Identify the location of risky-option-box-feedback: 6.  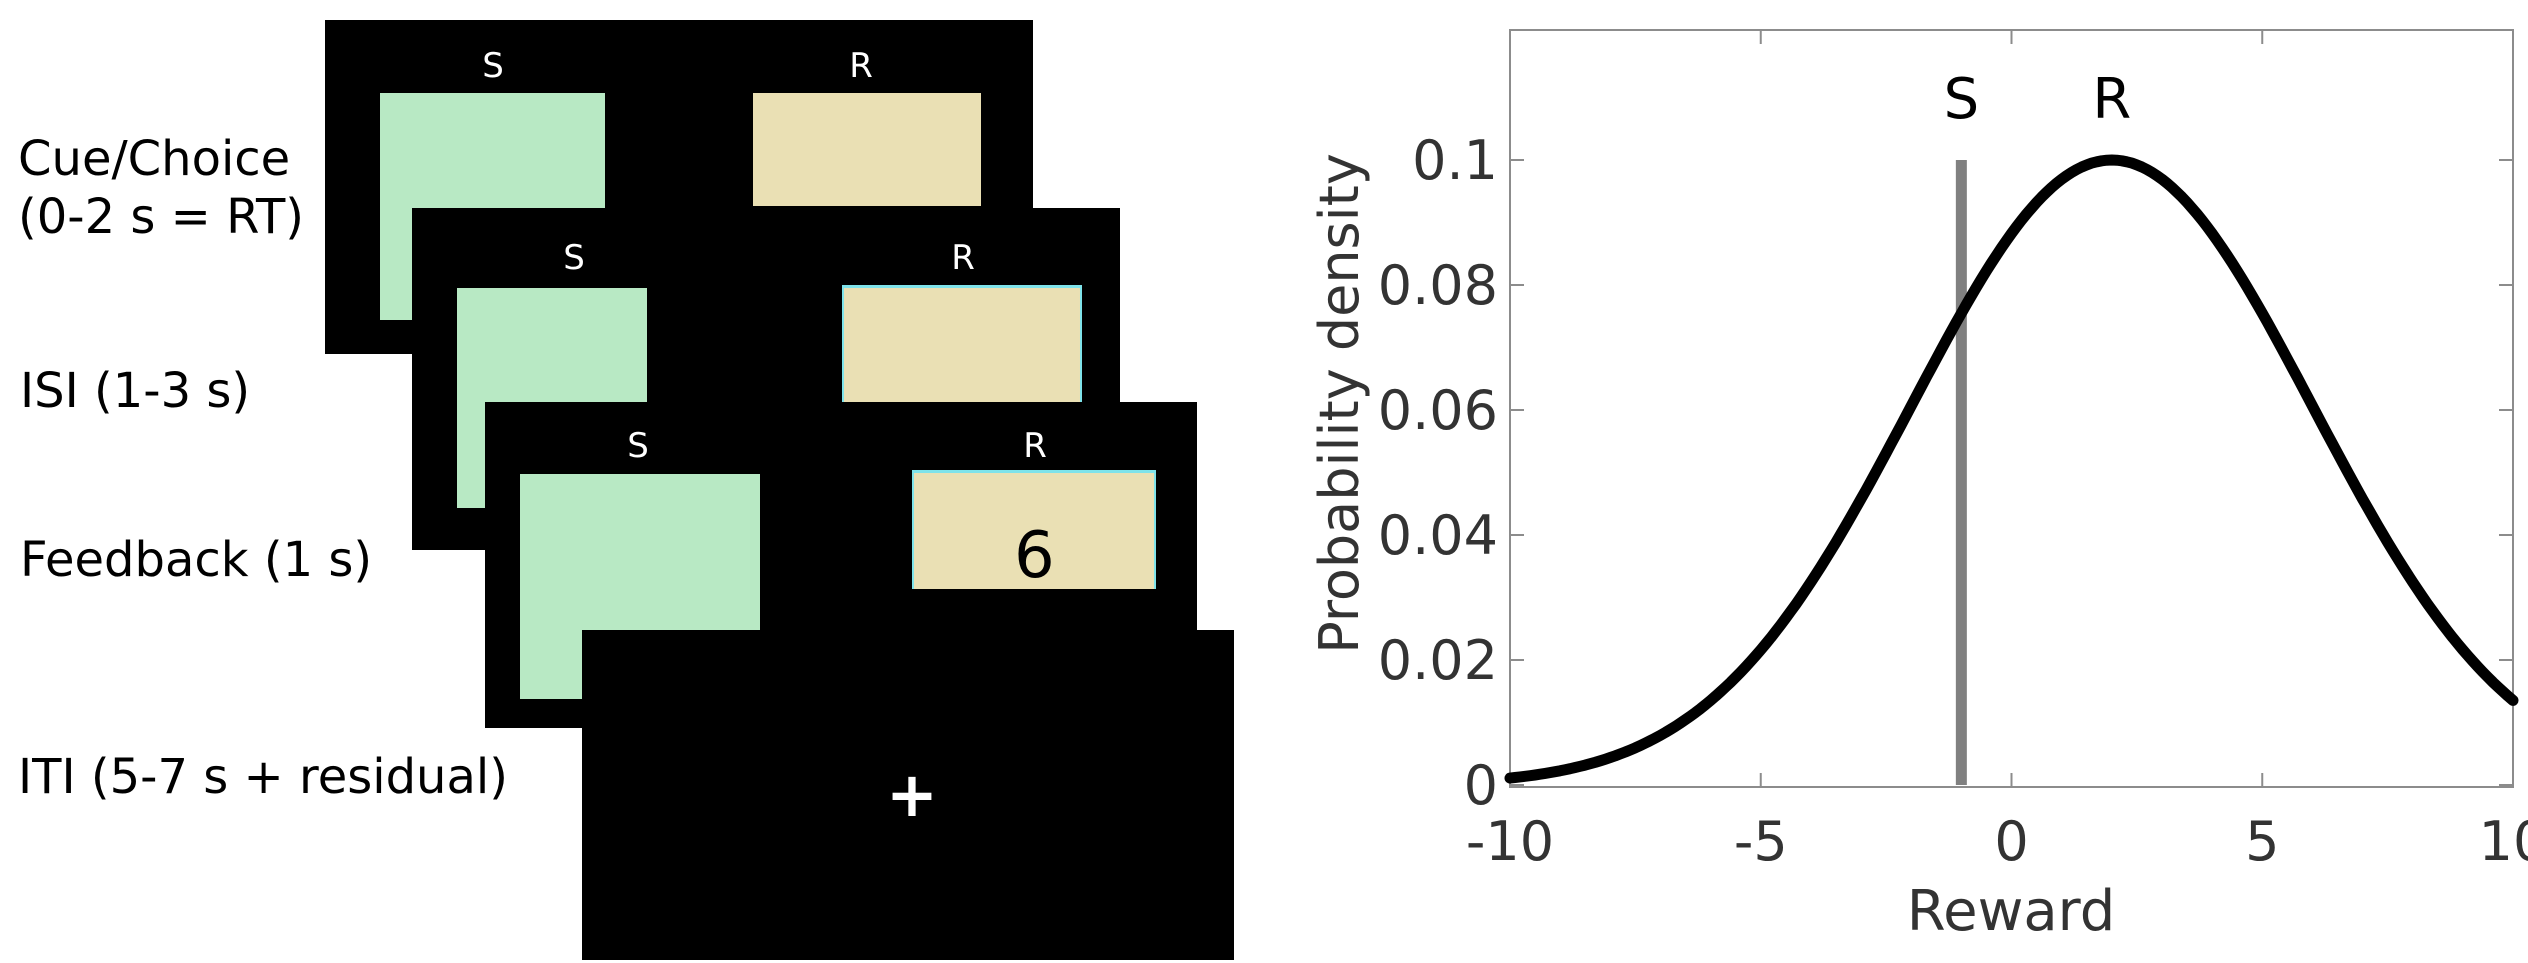
(1034, 531).